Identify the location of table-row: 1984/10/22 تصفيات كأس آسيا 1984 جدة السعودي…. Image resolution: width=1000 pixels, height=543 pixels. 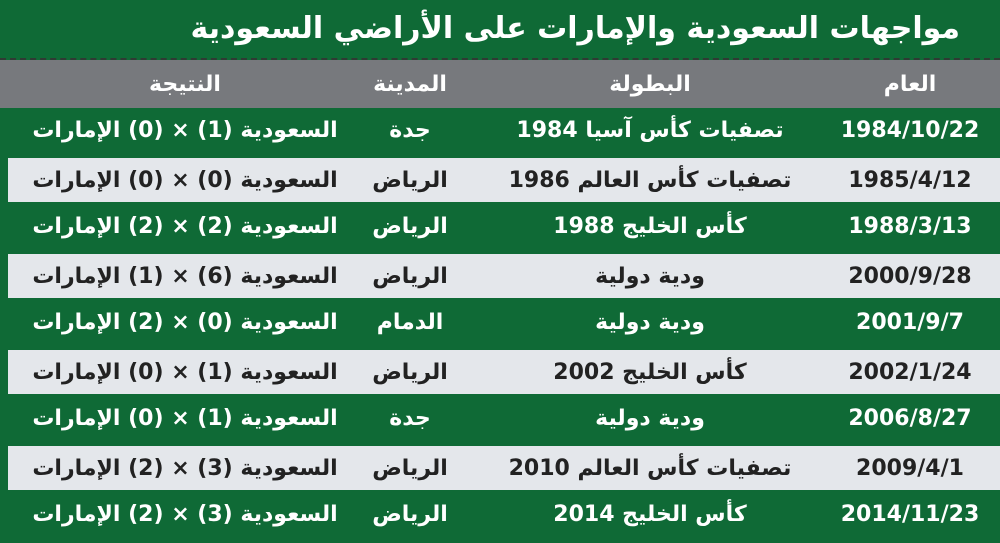
(500, 130).